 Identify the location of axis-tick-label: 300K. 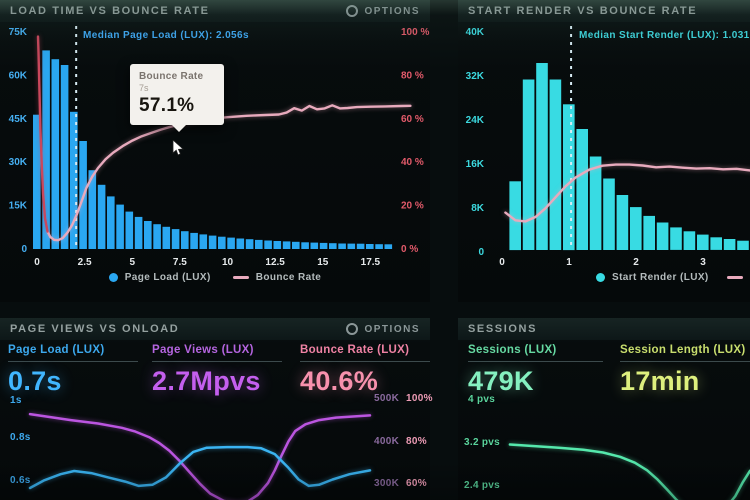
(387, 483).